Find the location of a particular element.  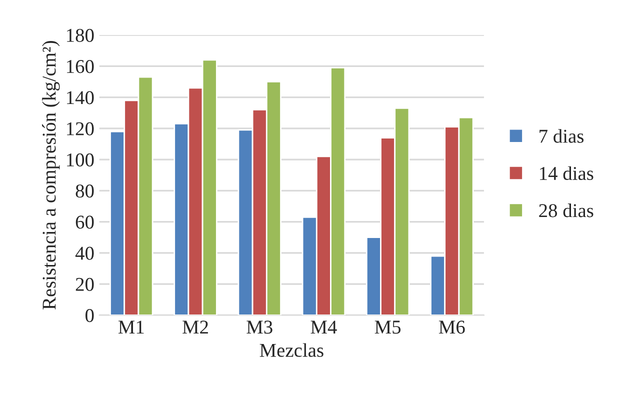

x-tick-label: M4 is located at coordinates (323, 327).